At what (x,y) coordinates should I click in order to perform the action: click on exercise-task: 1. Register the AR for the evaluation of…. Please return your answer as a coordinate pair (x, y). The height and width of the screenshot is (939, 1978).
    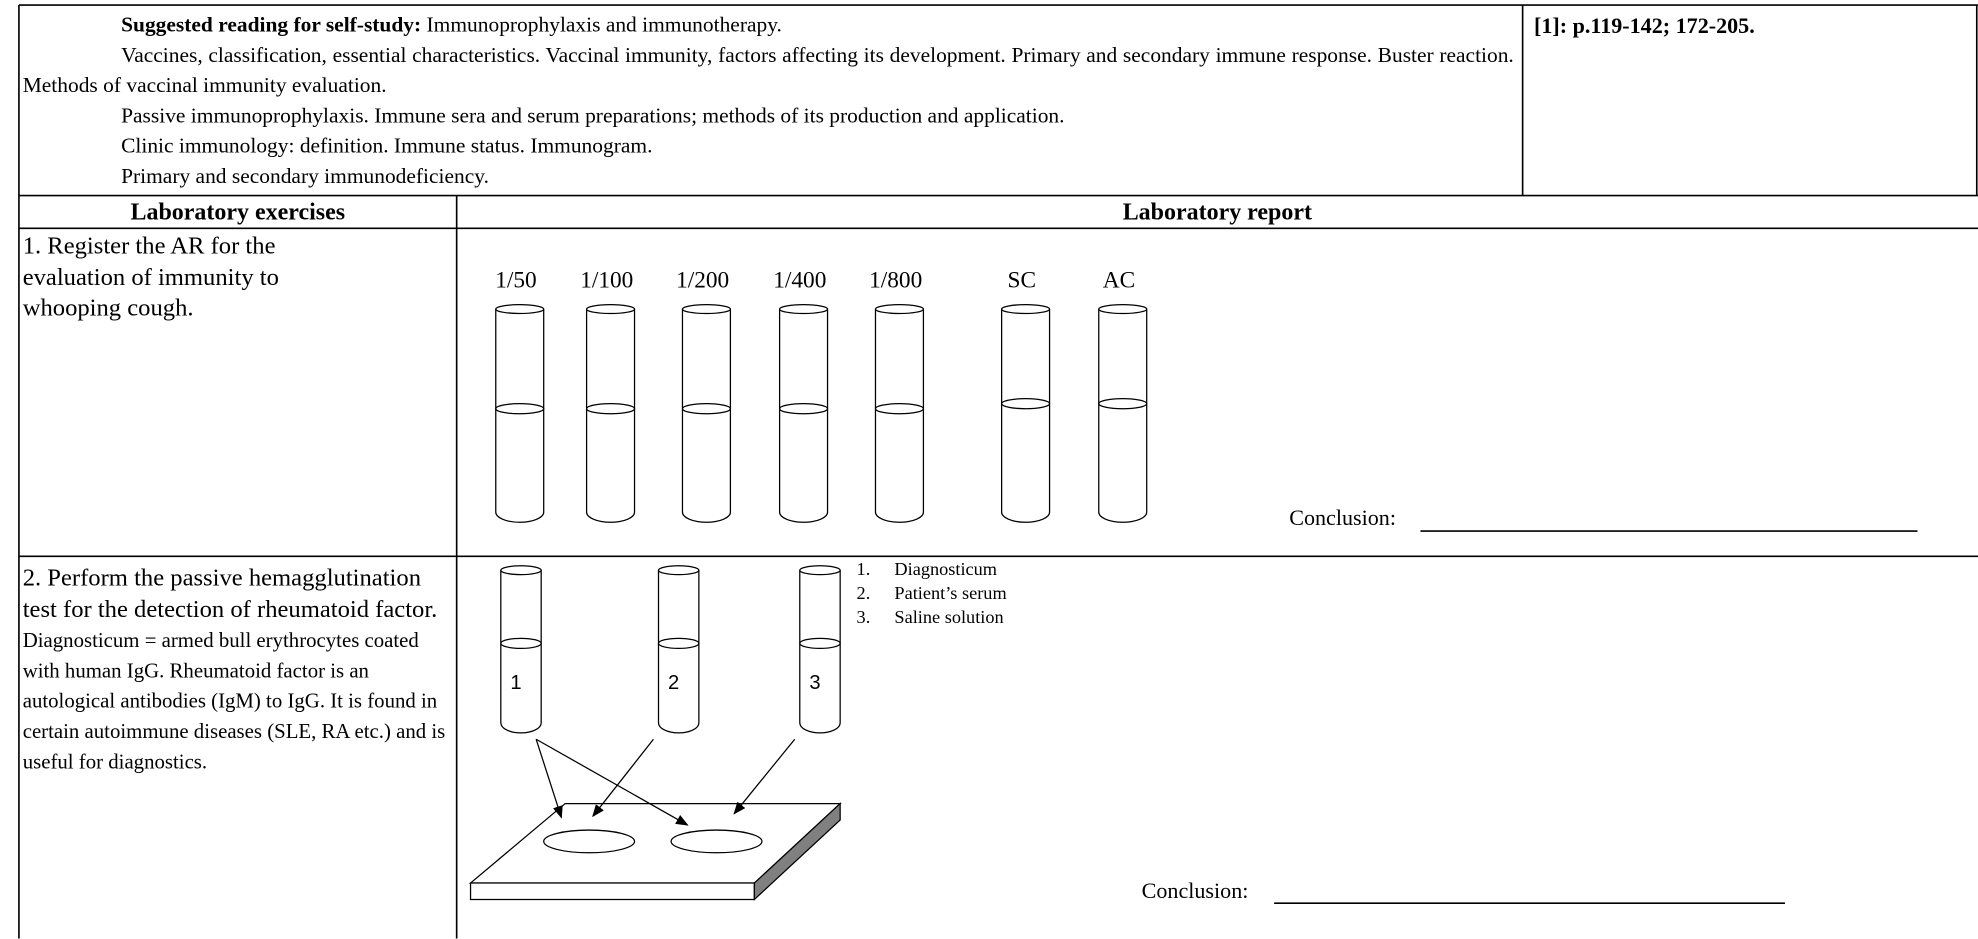
    Looking at the image, I should click on (150, 277).